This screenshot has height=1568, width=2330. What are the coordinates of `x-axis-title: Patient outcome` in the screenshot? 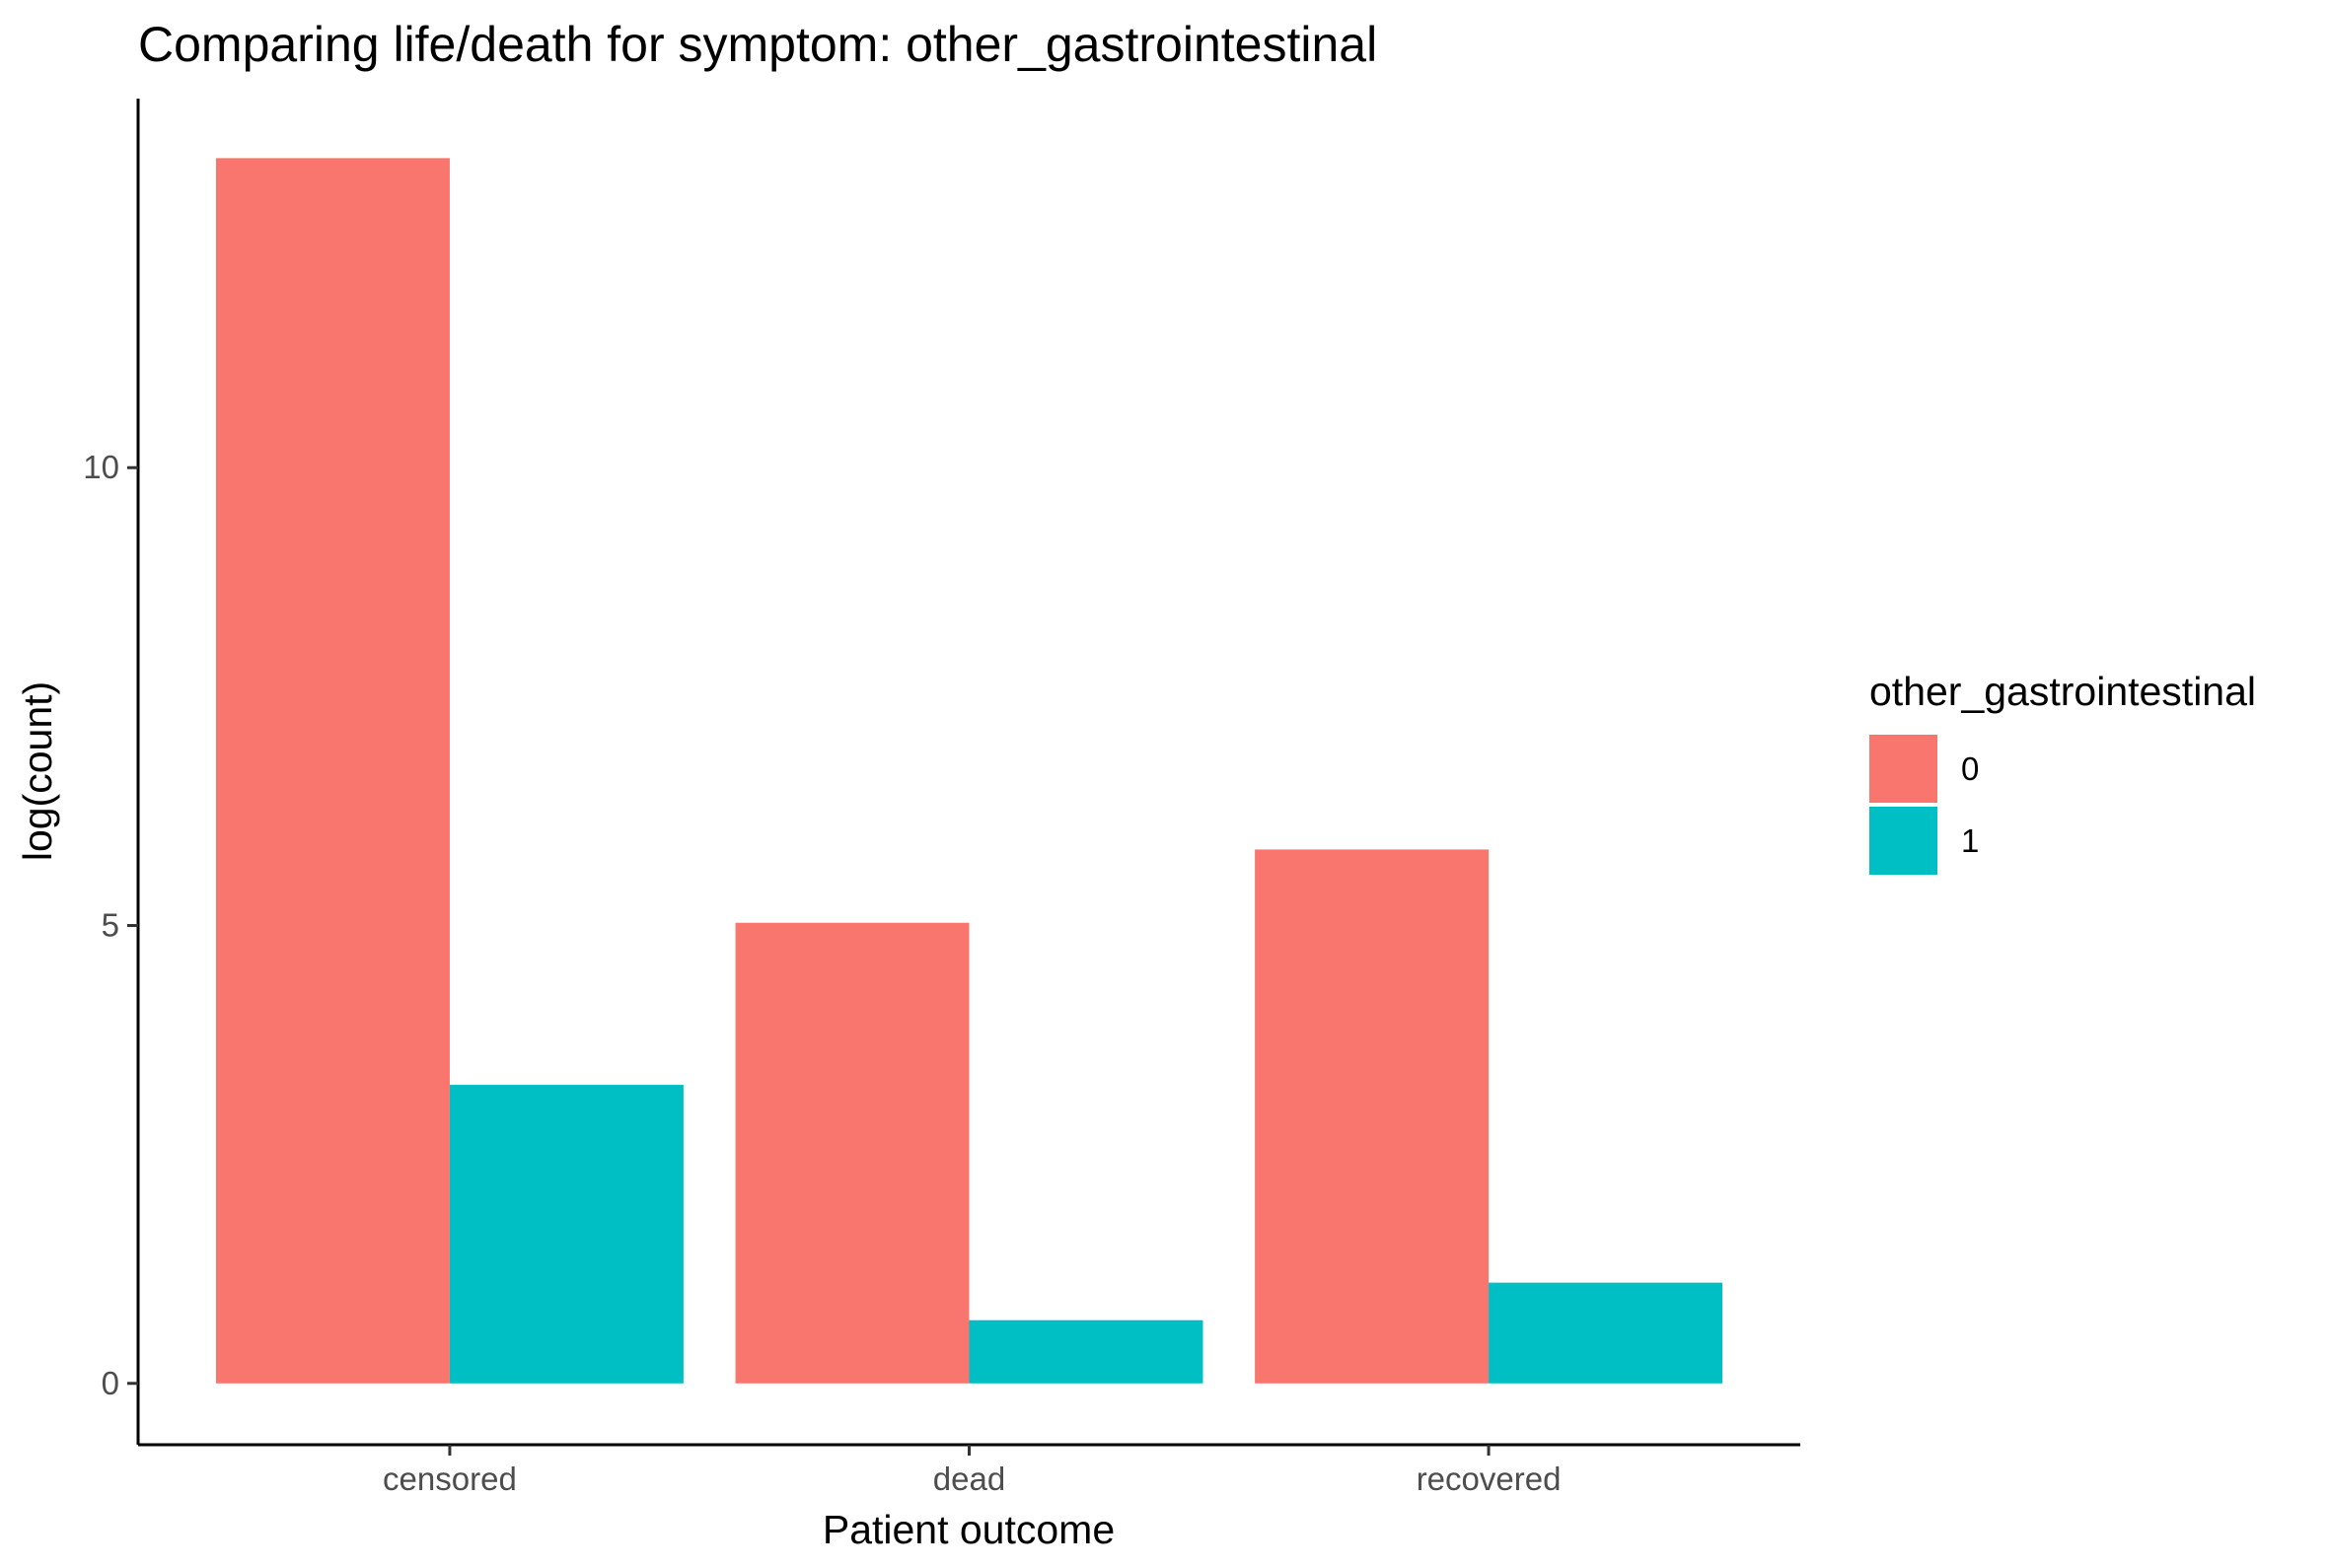 It's located at (969, 1529).